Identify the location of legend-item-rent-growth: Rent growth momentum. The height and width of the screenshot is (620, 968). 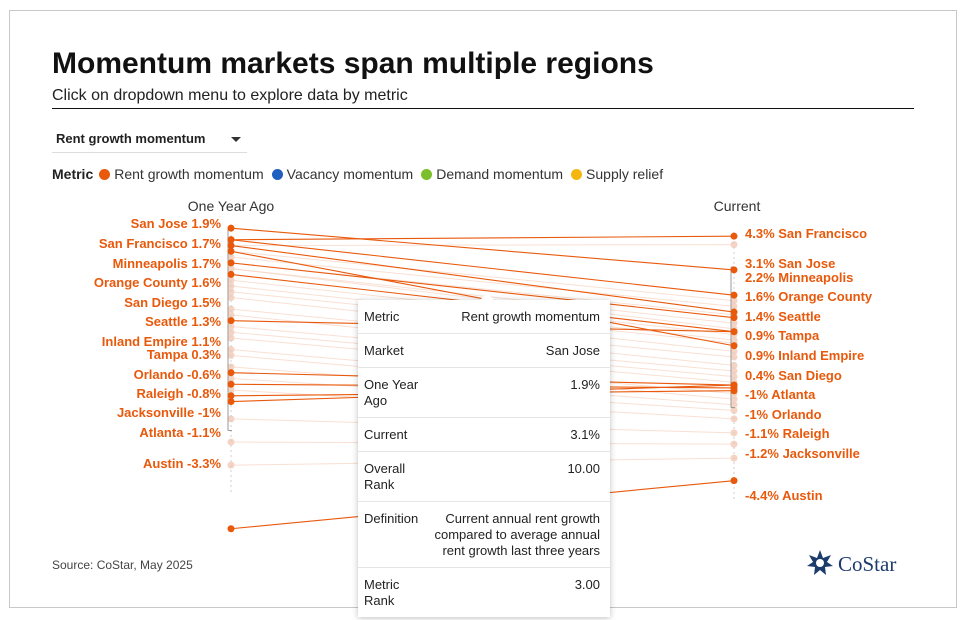
(181, 174).